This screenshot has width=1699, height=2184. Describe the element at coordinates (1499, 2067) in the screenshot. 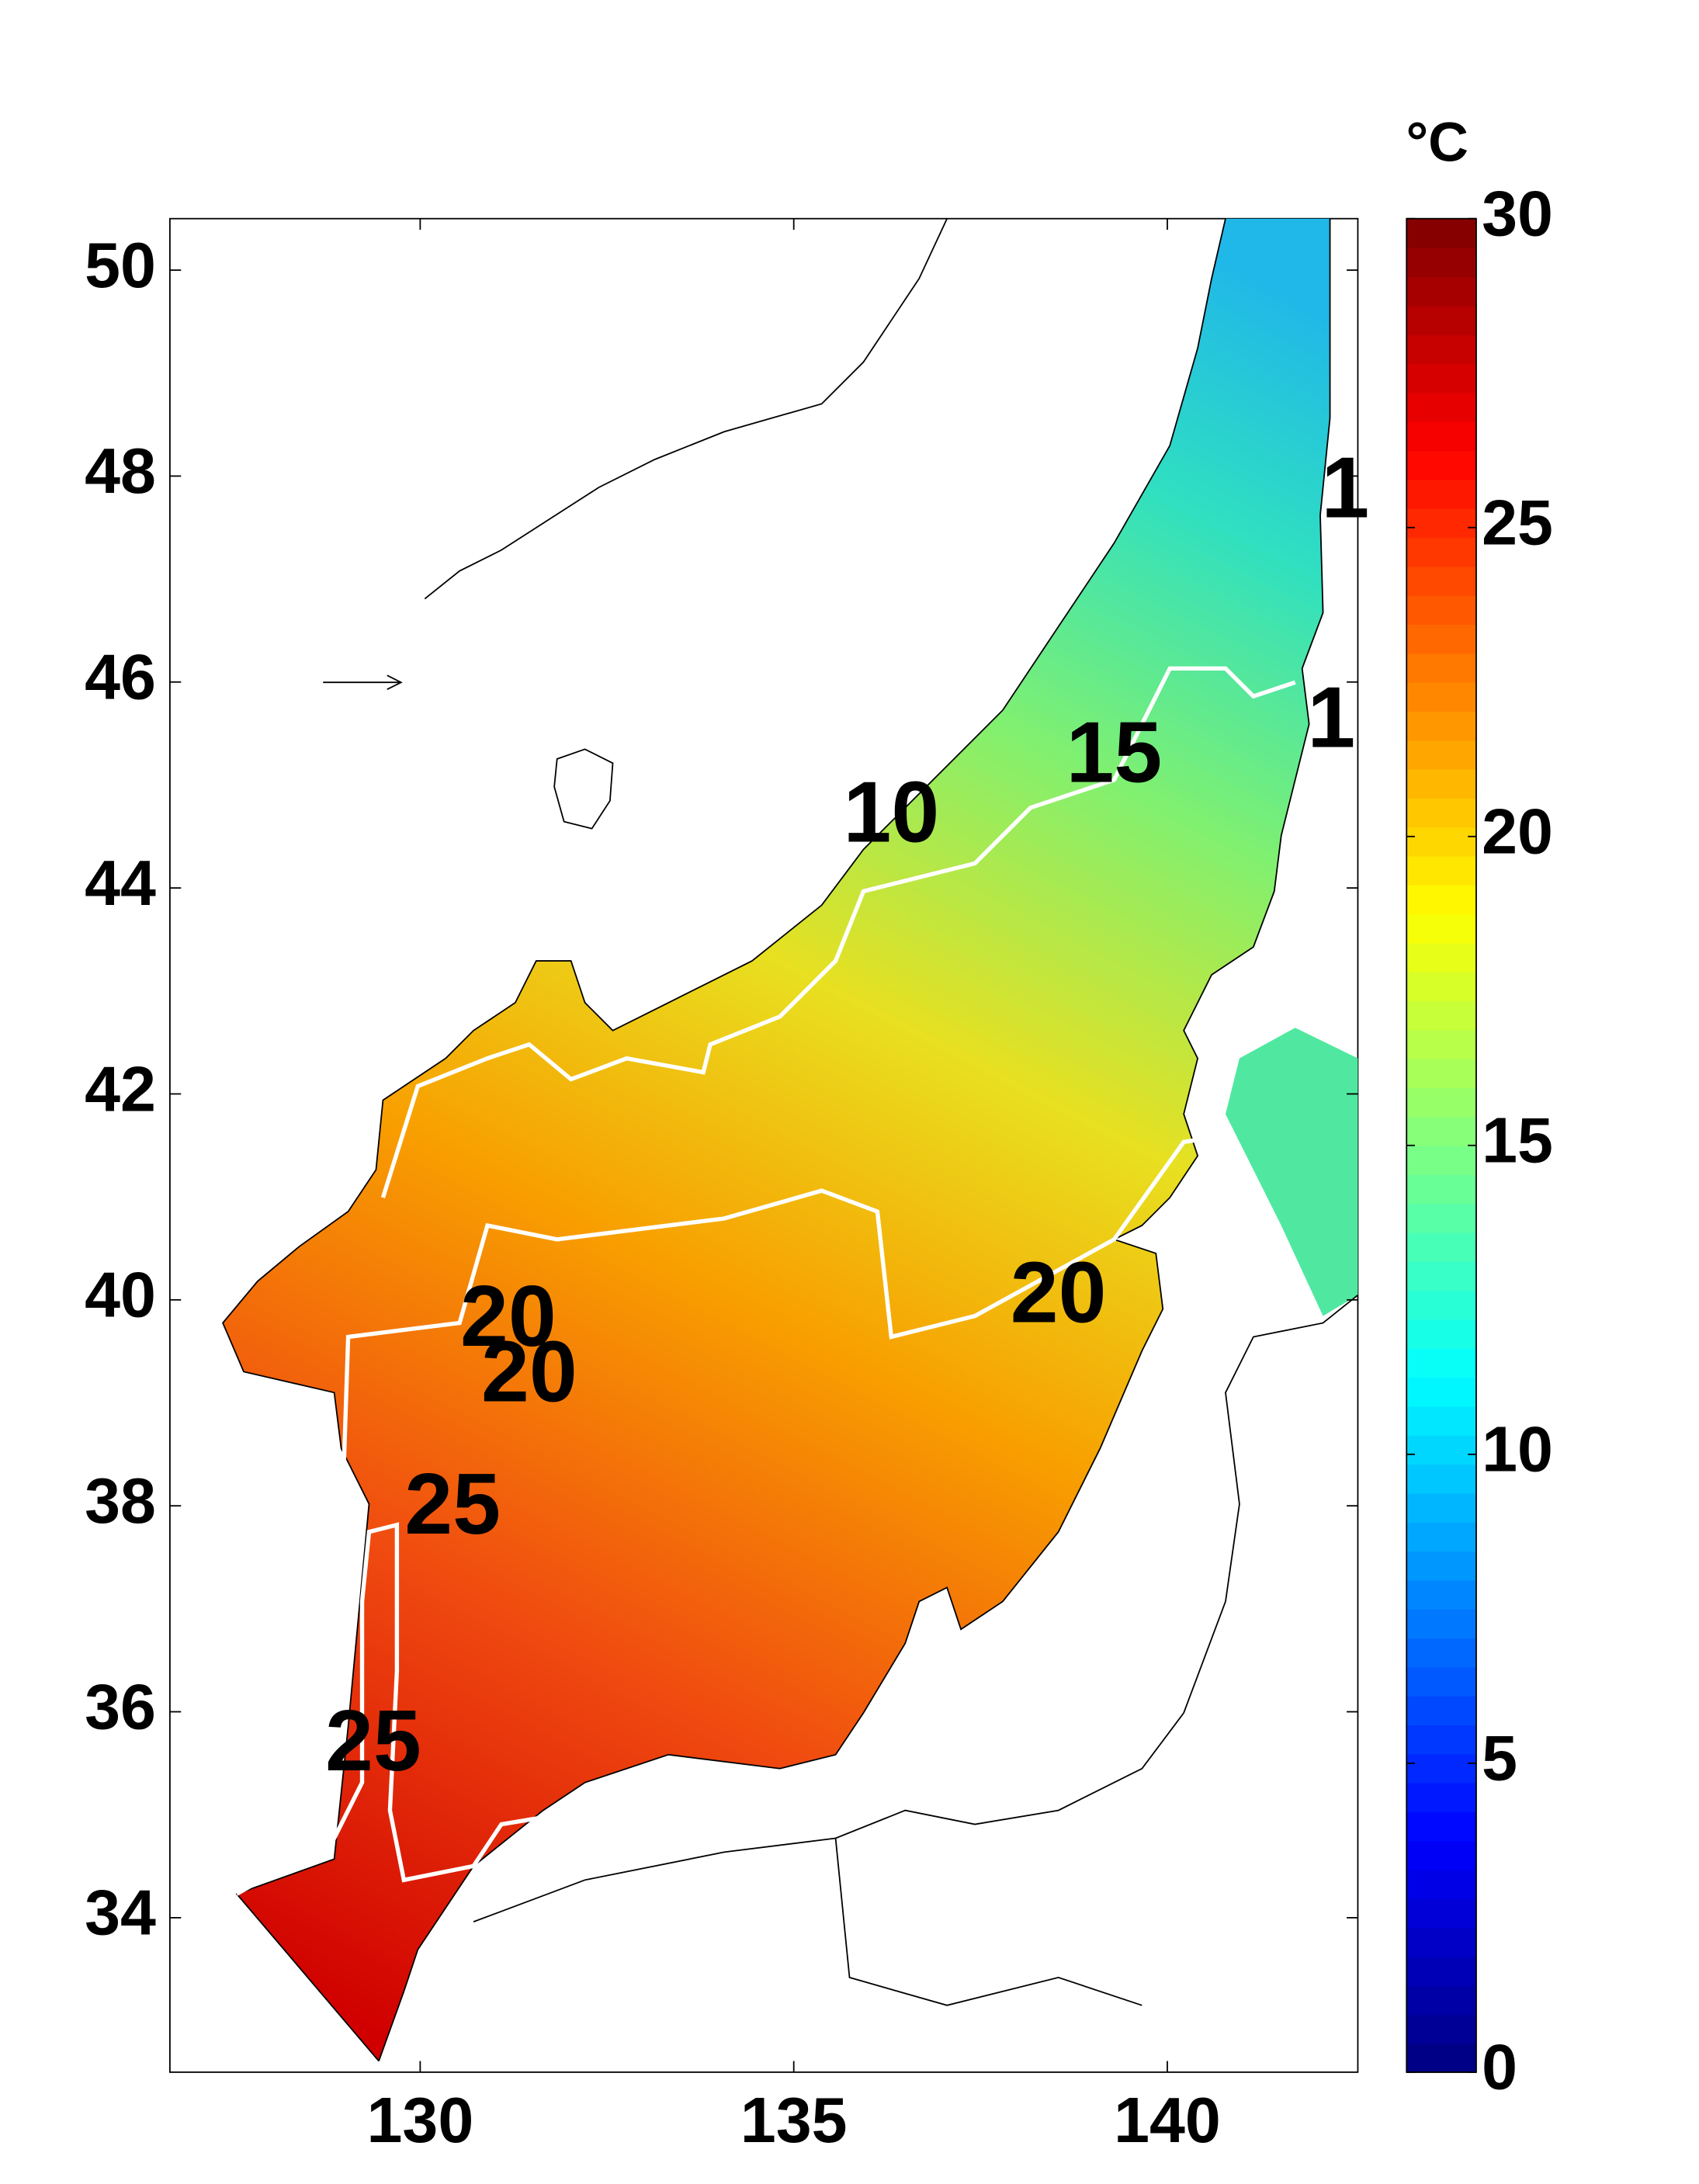

I see `colorbar-tick-label: 0` at that location.